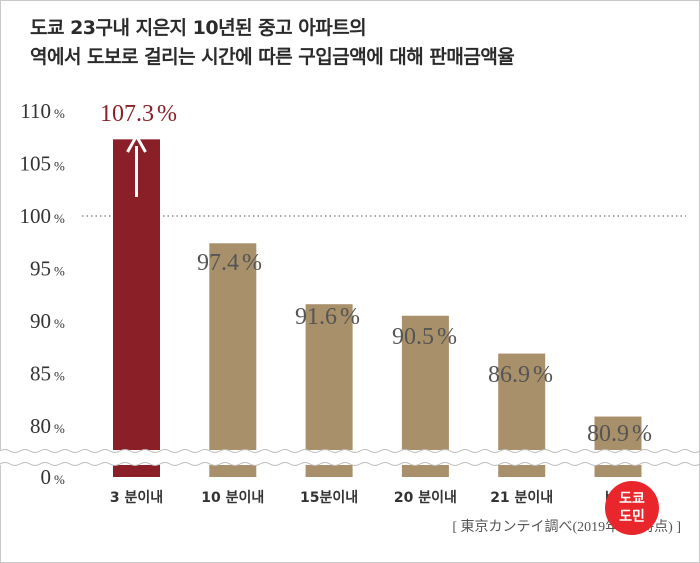 The image size is (700, 563). I want to click on y-tick-label: 105, so click(36, 164).